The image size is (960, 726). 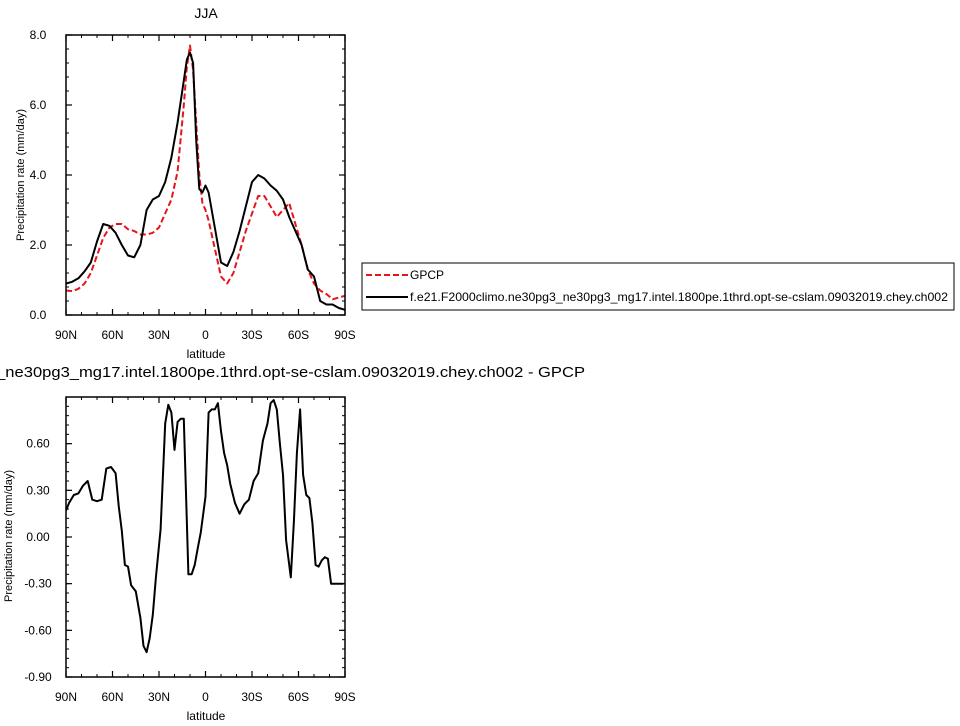 What do you see at coordinates (38, 490) in the screenshot?
I see `y-tick-label: 0.30` at bounding box center [38, 490].